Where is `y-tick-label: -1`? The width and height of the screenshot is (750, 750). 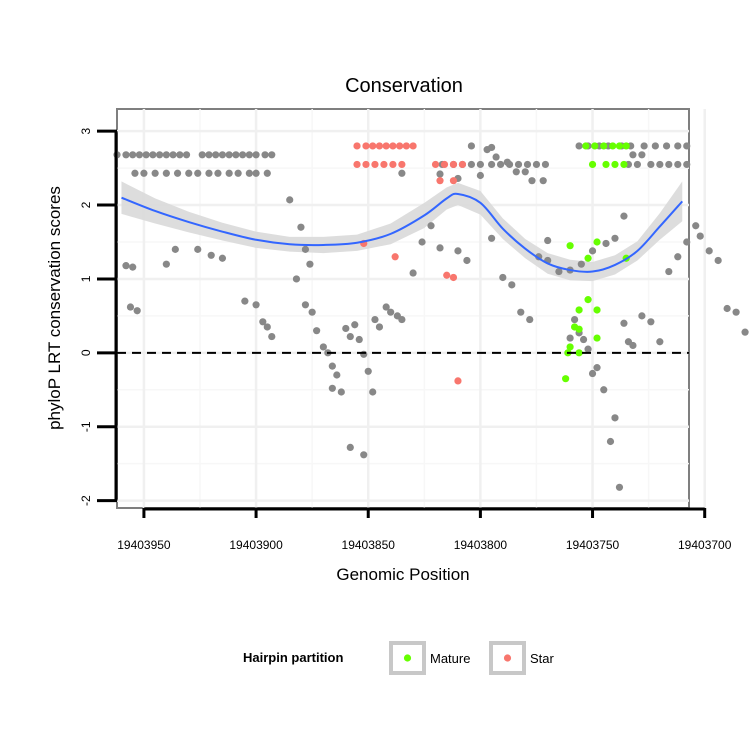
y-tick-label: -1 is located at coordinates (86, 426).